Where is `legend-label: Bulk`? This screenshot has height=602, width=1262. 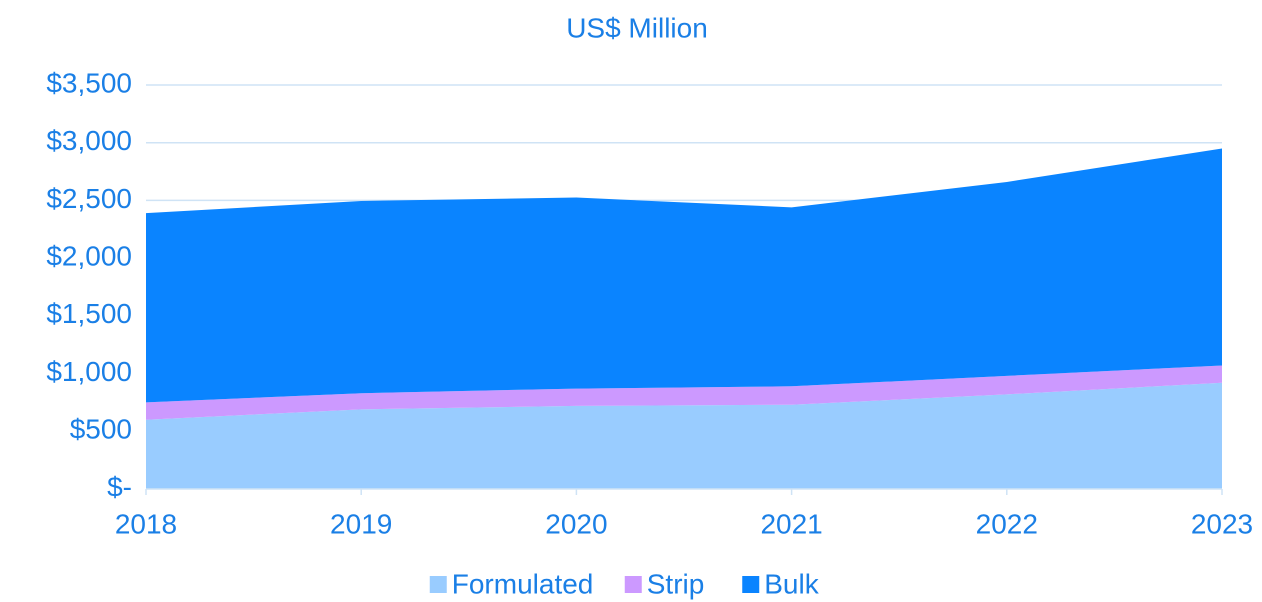 legend-label: Bulk is located at coordinates (791, 583).